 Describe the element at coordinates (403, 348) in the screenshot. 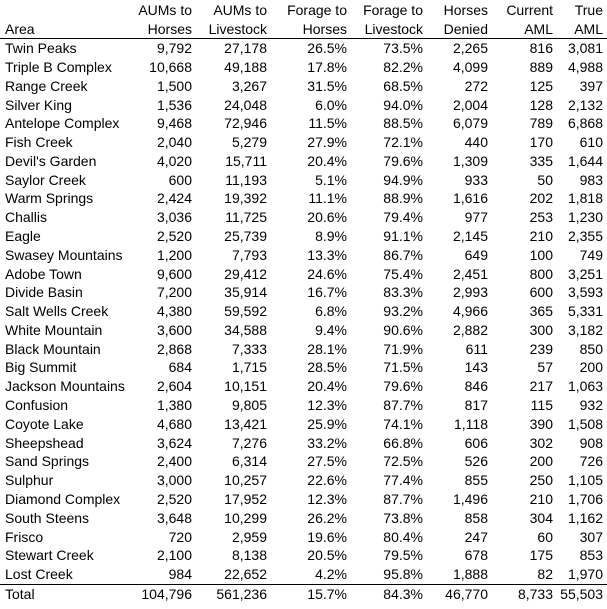

I see `value-cell: 71.9%` at that location.